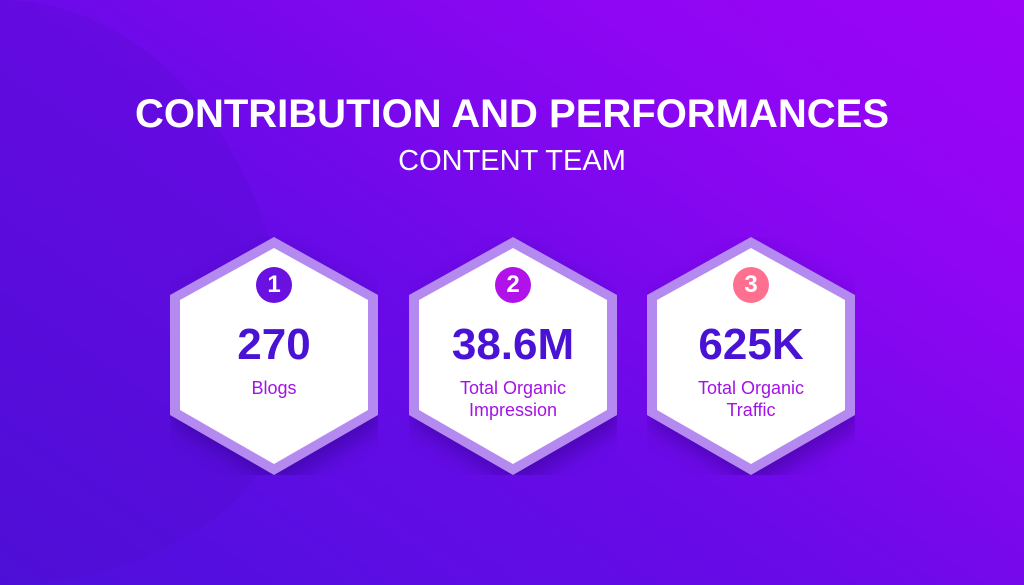 This screenshot has width=1024, height=585. Describe the element at coordinates (512, 161) in the screenshot. I see `page-subtitle: CONTENT TEAM` at that location.